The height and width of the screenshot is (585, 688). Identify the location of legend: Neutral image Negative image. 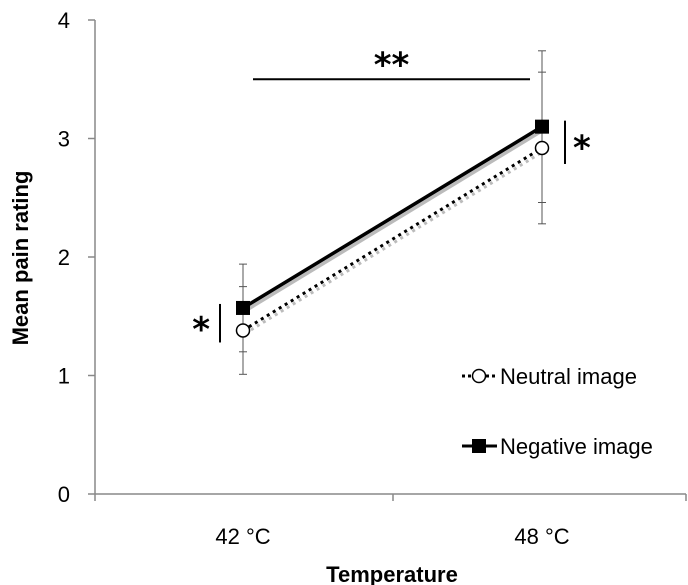
(557, 411).